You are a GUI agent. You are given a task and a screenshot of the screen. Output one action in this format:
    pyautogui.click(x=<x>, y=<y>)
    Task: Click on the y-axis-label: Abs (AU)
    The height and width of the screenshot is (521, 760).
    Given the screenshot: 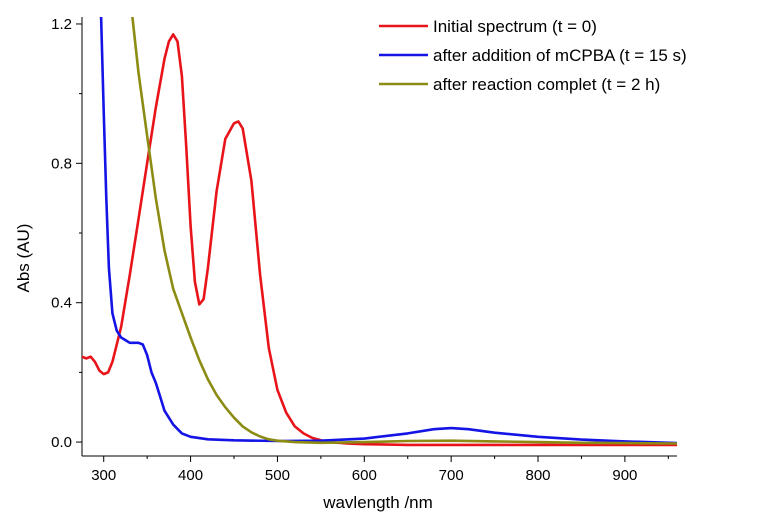 What is the action you would take?
    pyautogui.click(x=23, y=258)
    